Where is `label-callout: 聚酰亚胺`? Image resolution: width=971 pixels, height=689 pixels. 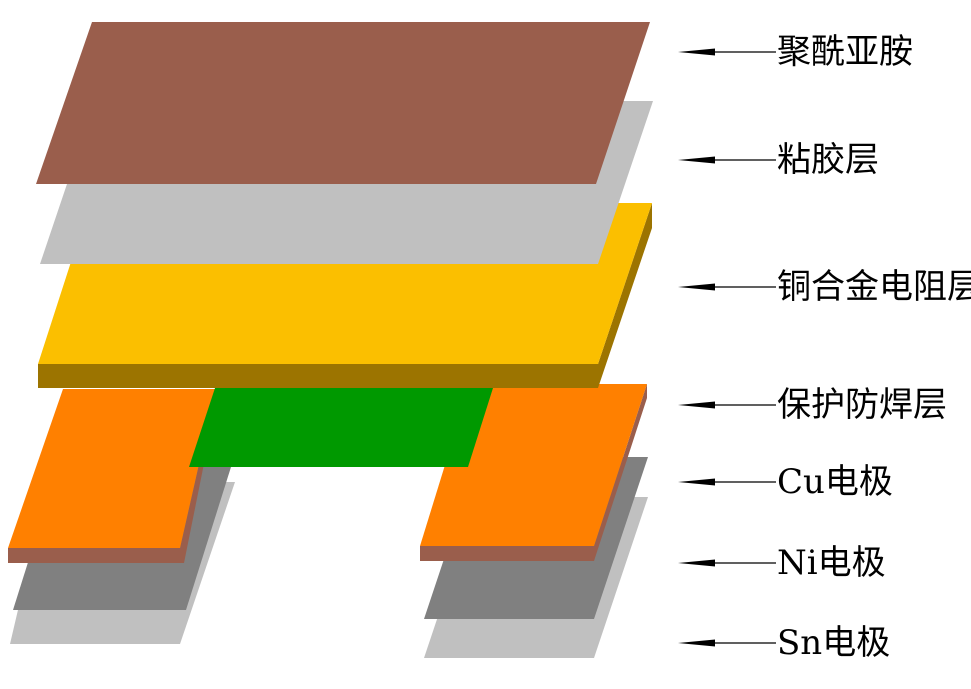 label-callout: 聚酰亚胺 is located at coordinates (795, 52).